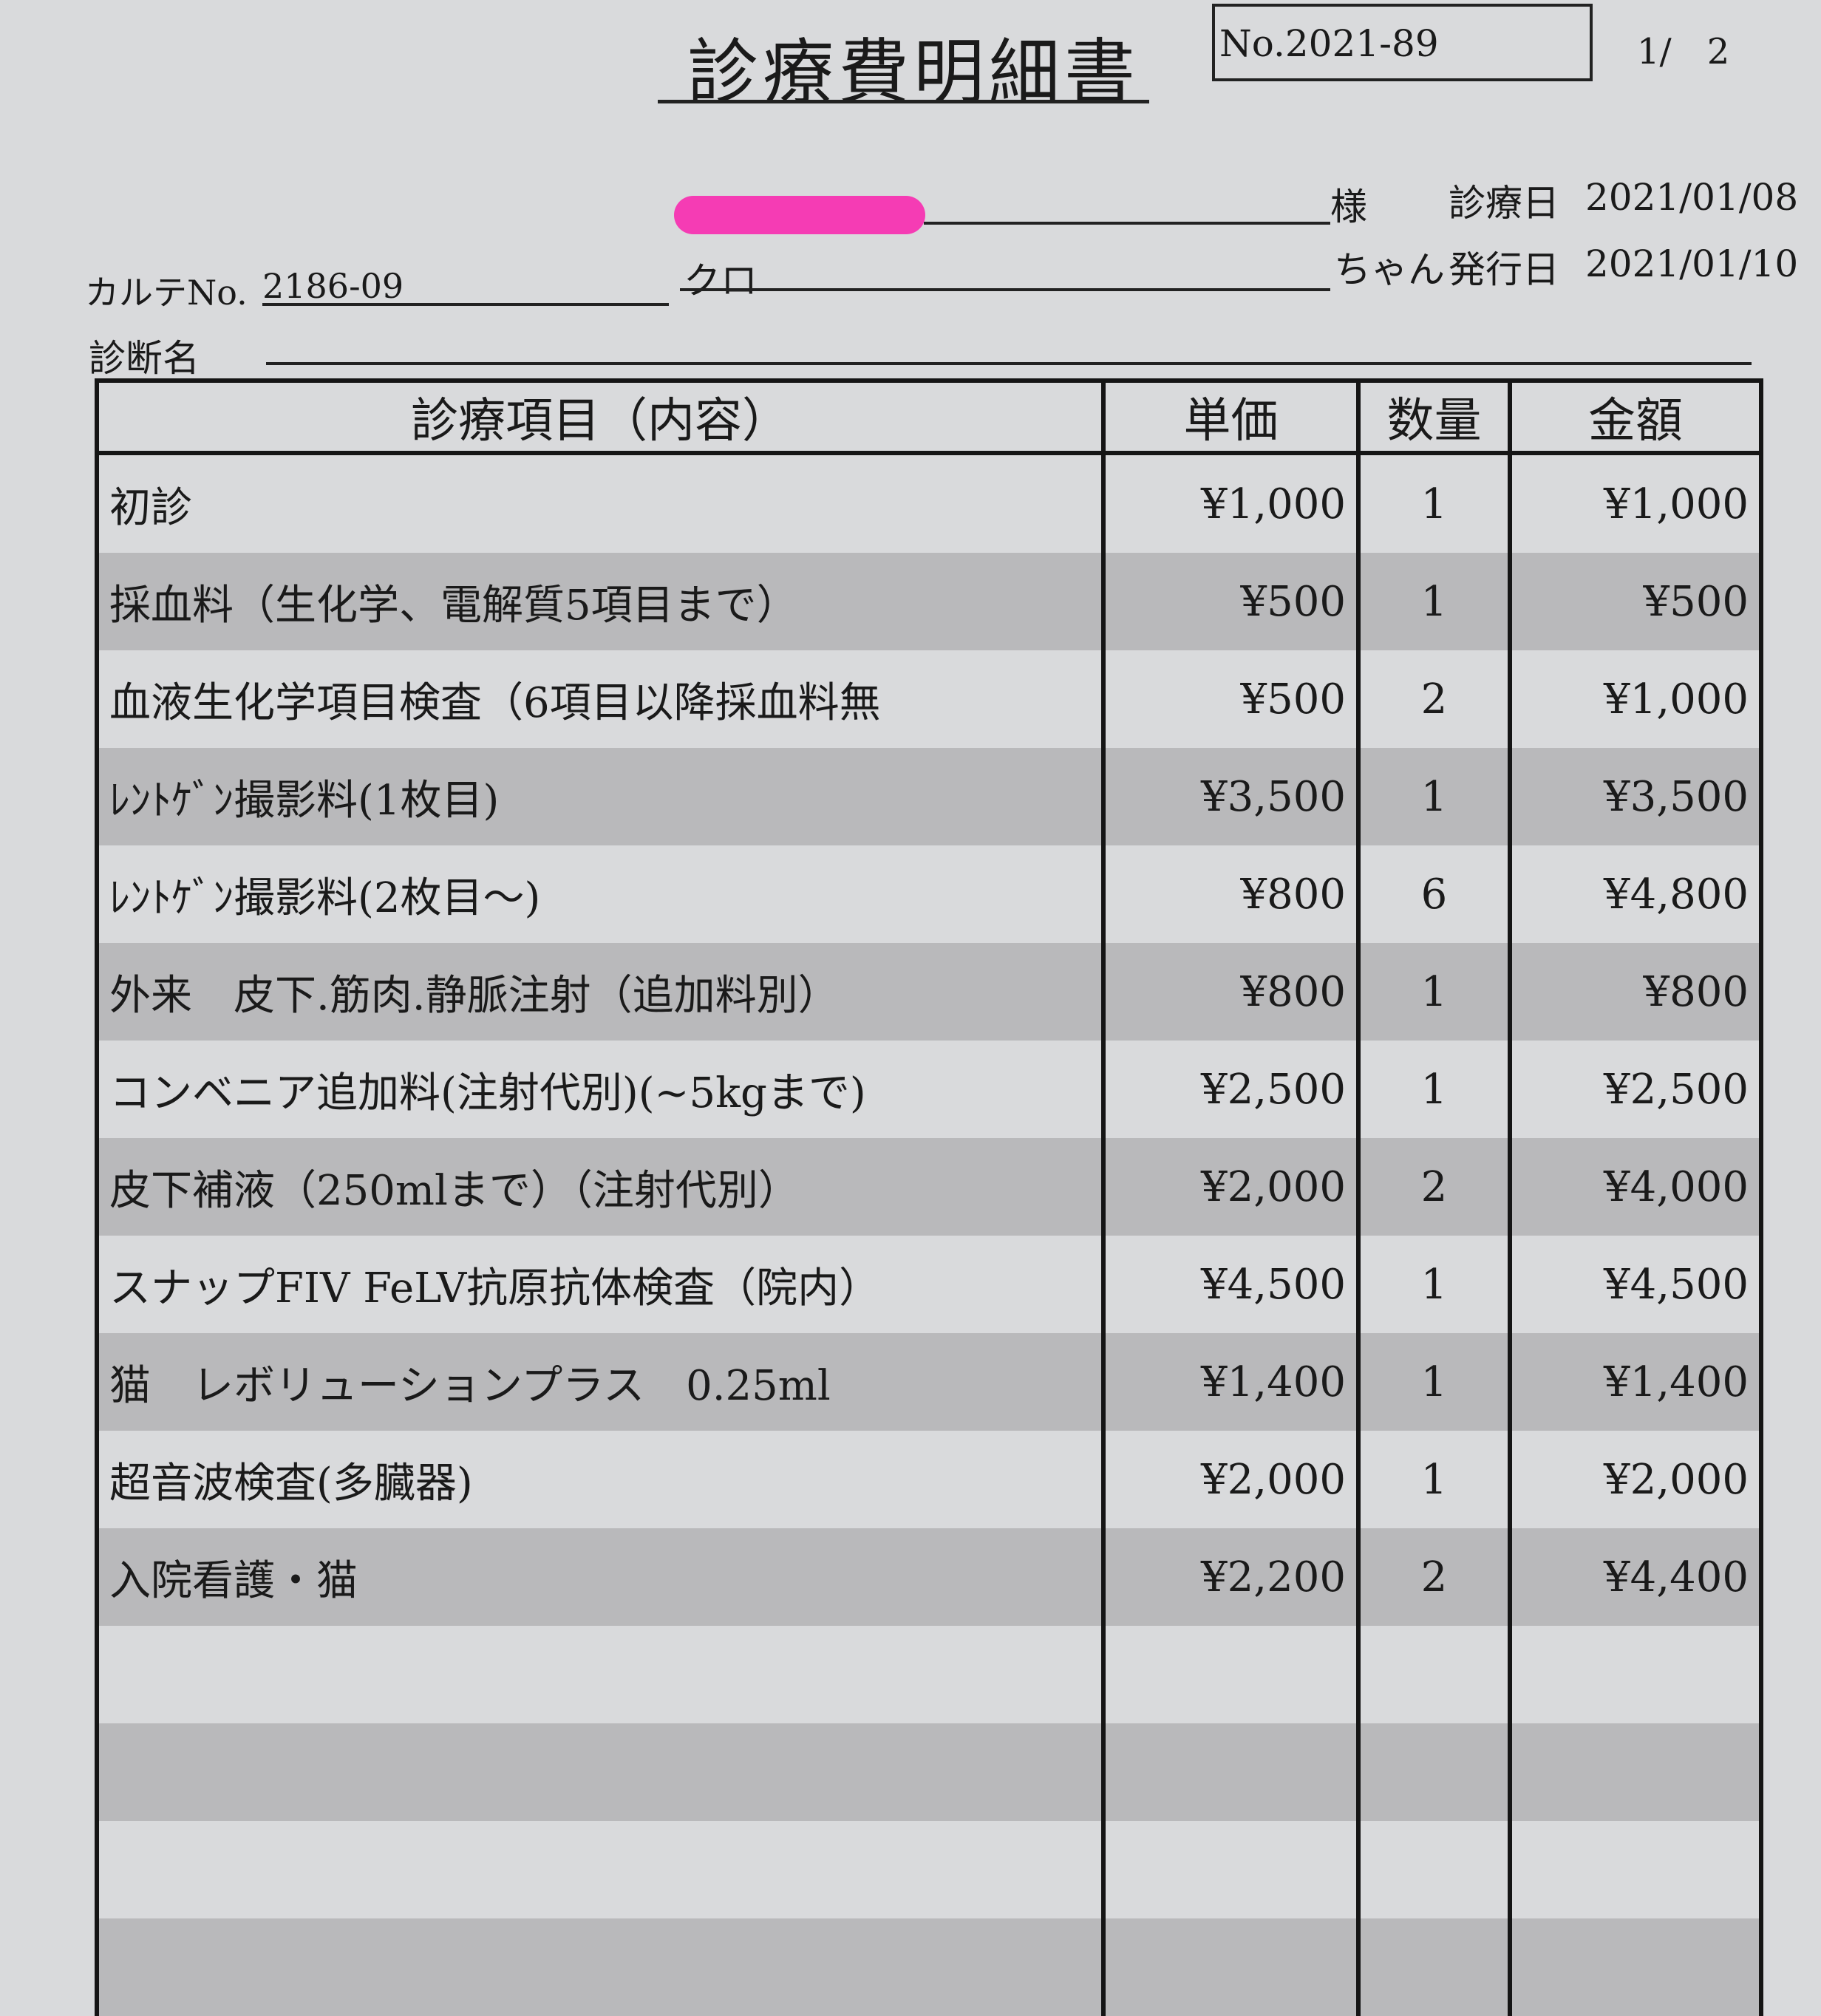 Image resolution: width=1821 pixels, height=2016 pixels. I want to click on item-cell: 皮下補液（250mlまで）（注射代別）, so click(600, 1187).